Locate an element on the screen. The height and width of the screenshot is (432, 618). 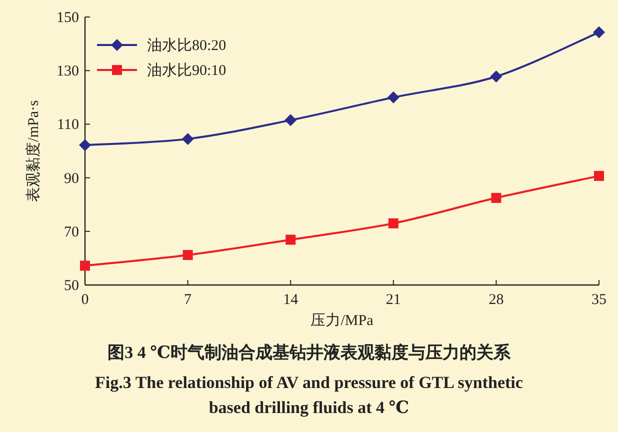
caption: Fig.3 The relationship of AV and pressure of GTL synthetic based drilling fluids at 4 ℃ is located at coordinates (309, 395).